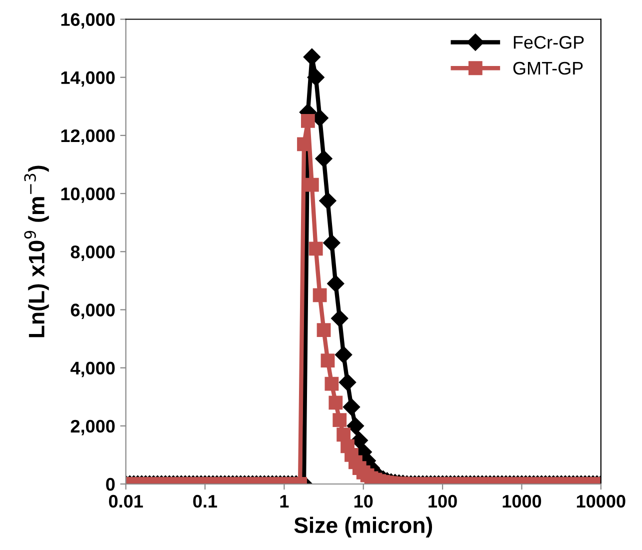 This screenshot has height=550, width=642. What do you see at coordinates (125, 501) in the screenshot?
I see `x-tick-label: 0.01` at bounding box center [125, 501].